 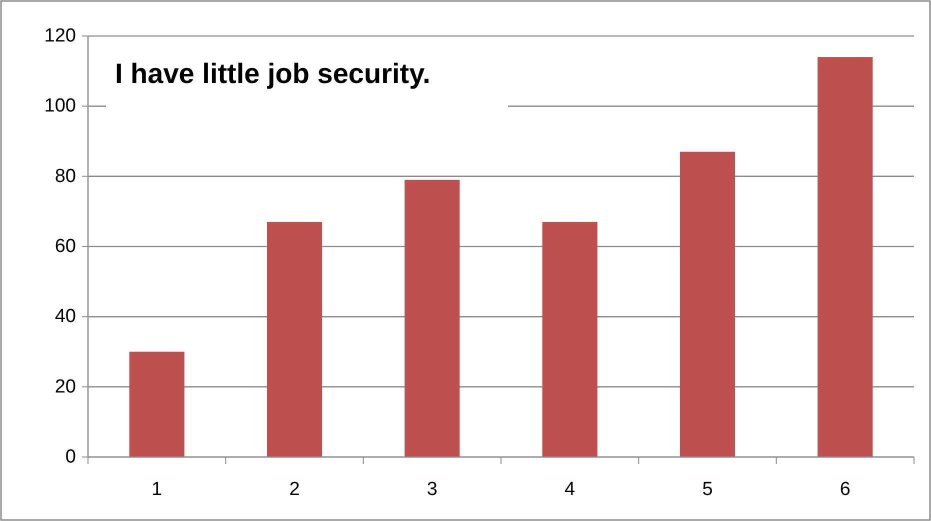 What do you see at coordinates (60, 106) in the screenshot?
I see `y-tick-label: 100` at bounding box center [60, 106].